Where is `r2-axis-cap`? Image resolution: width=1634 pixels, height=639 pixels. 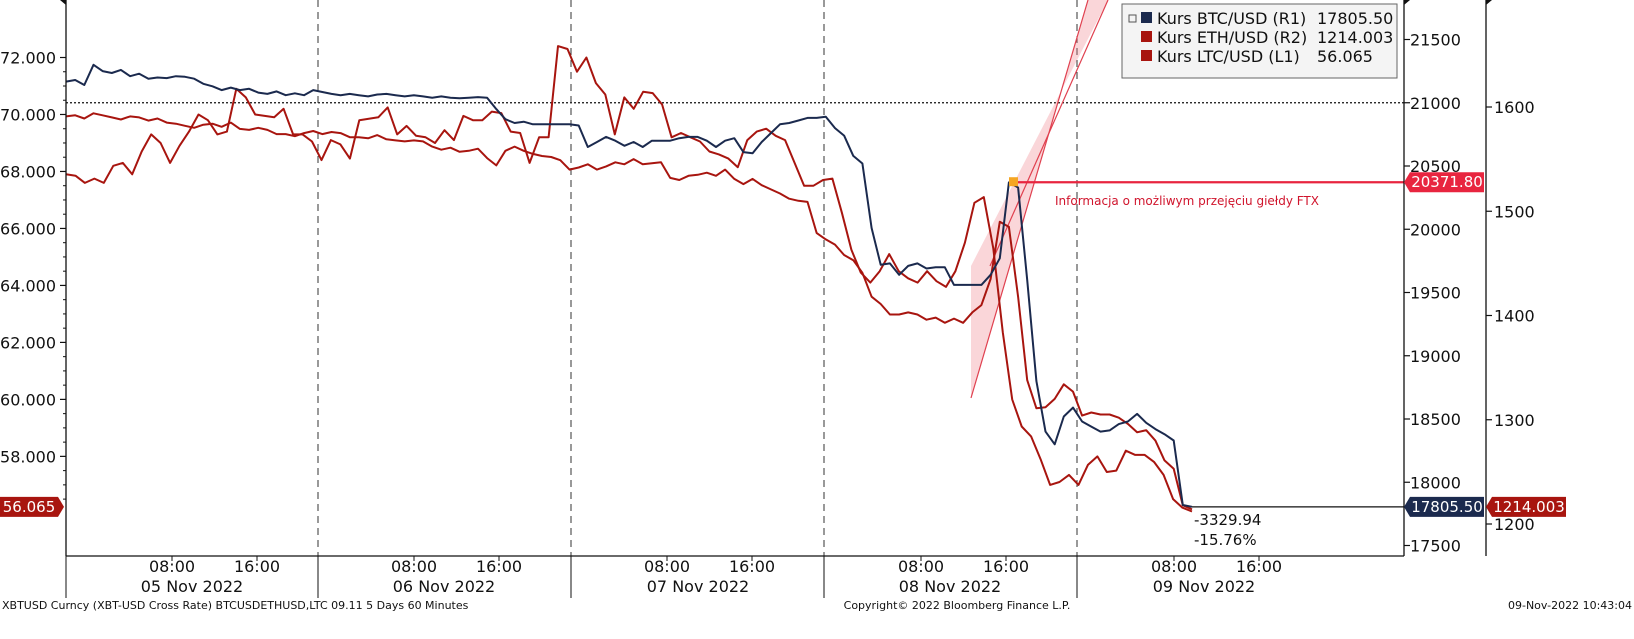
r2-axis-cap is located at coordinates (1489, 2).